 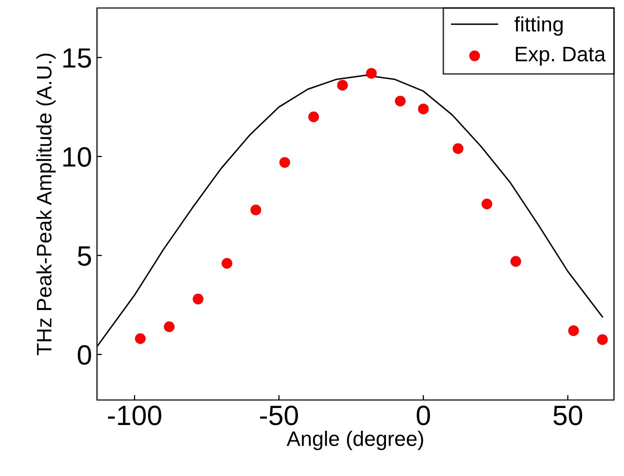 What do you see at coordinates (561, 56) in the screenshot?
I see `legend-label: Exp. Data` at bounding box center [561, 56].